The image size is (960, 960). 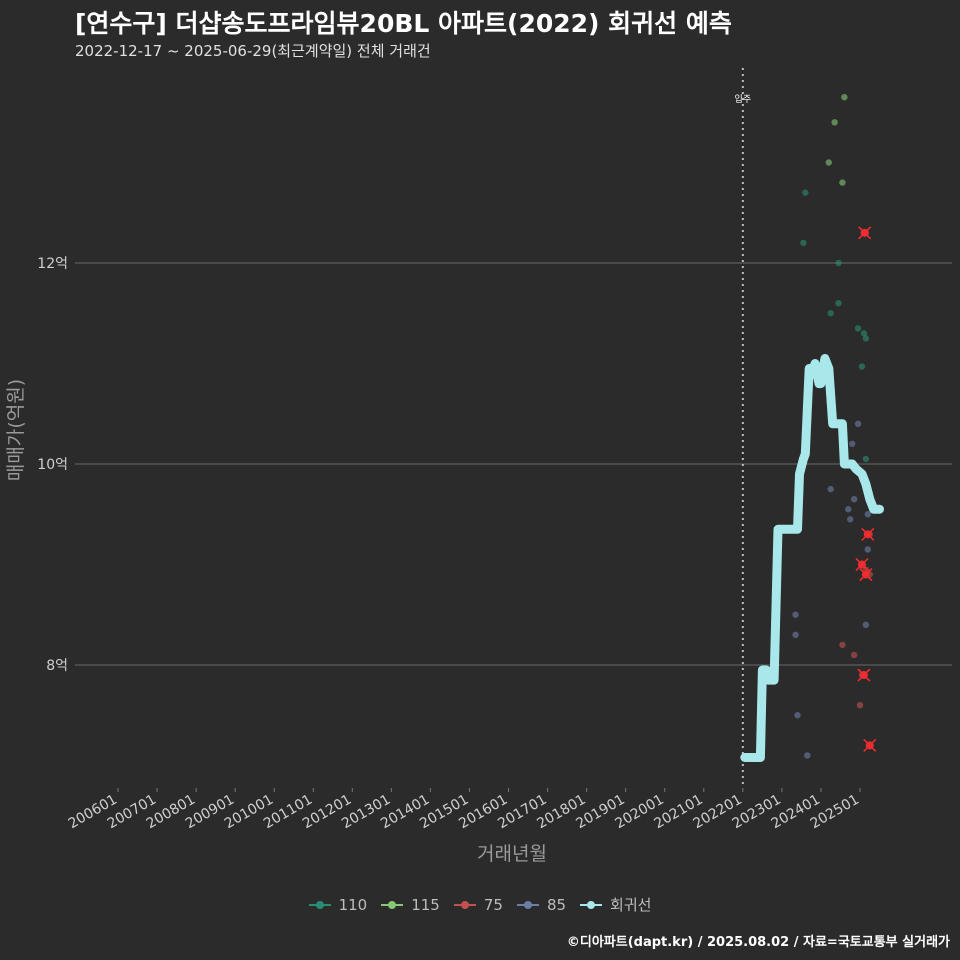 I want to click on legend: 110 115 75 85 회귀선, so click(x=480, y=904).